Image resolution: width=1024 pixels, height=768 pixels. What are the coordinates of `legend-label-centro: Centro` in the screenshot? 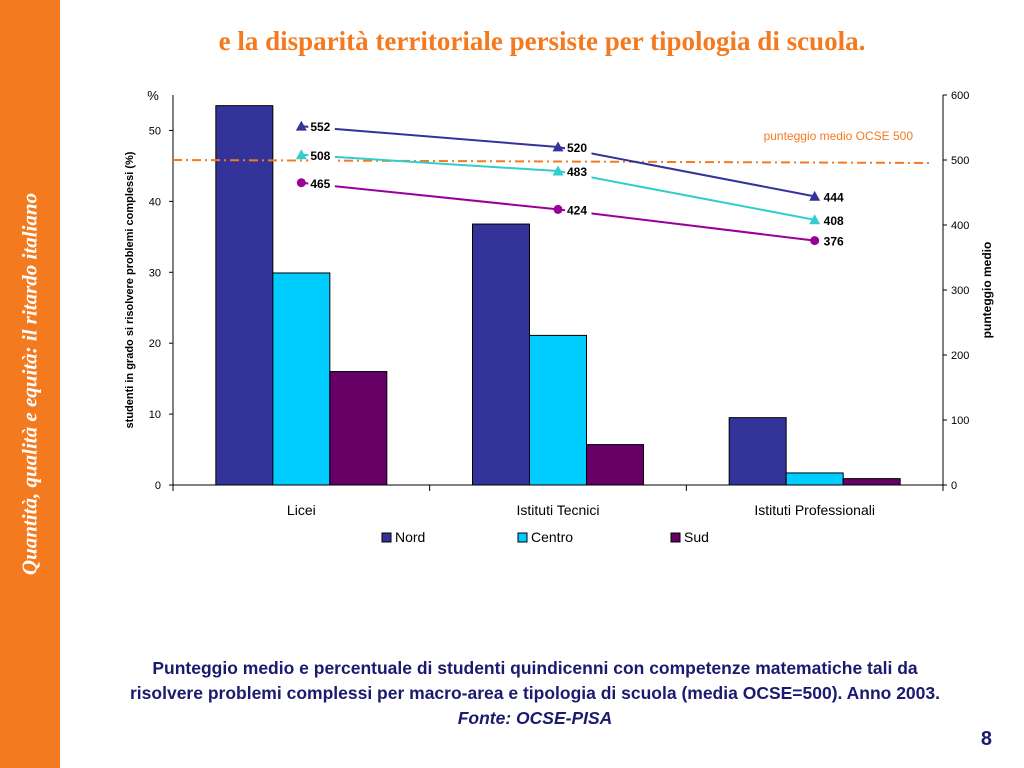 It's located at (552, 537).